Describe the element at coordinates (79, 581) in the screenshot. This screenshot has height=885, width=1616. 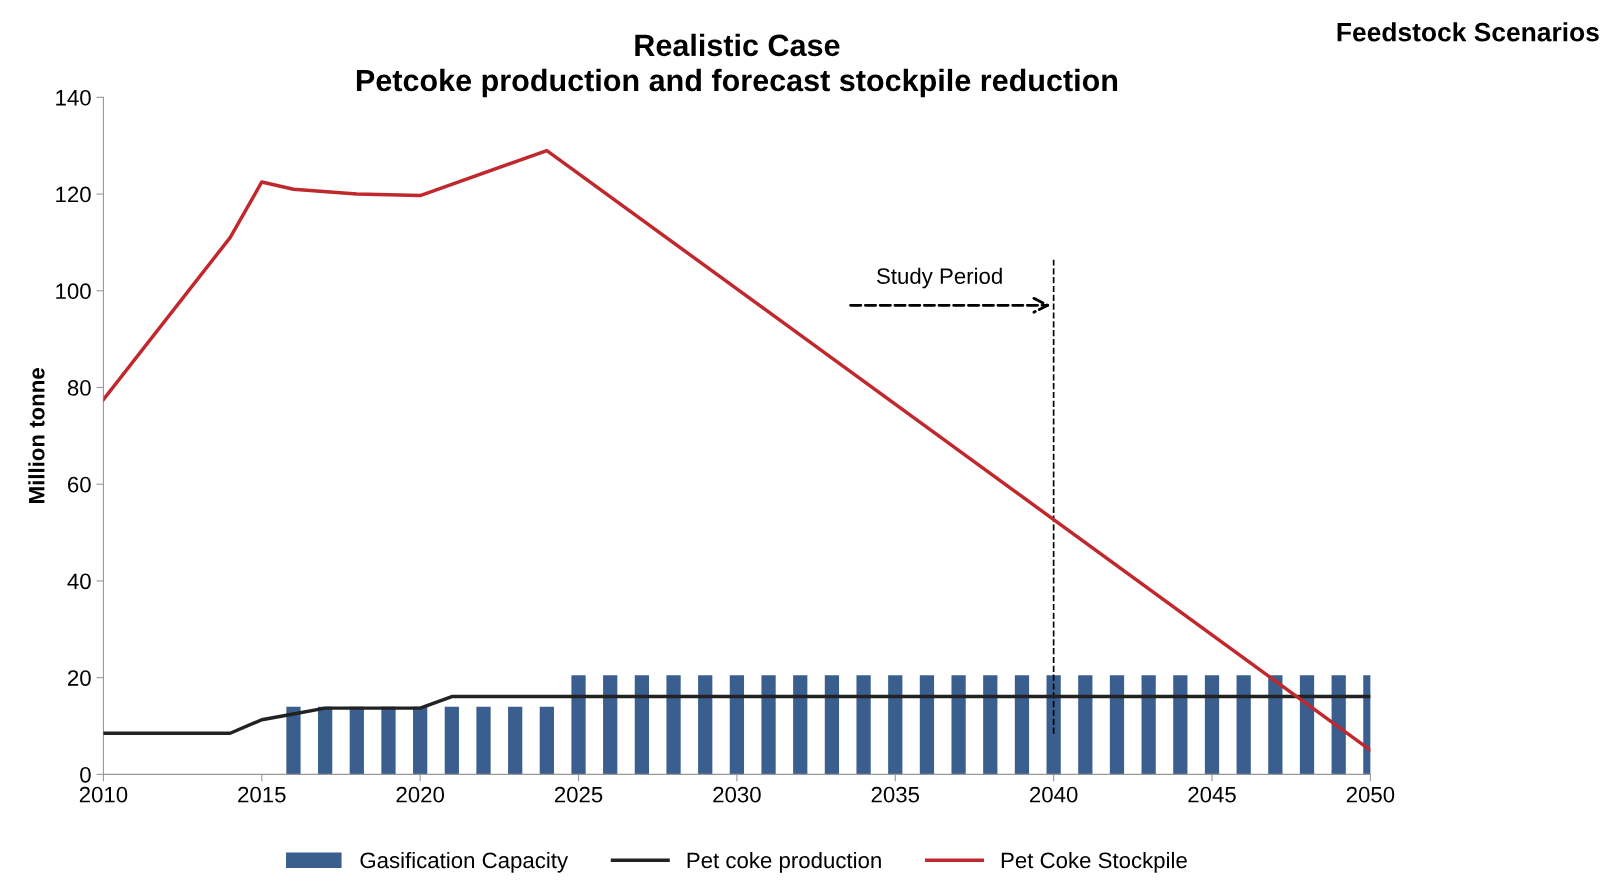
I see `y-tick-label: 40` at that location.